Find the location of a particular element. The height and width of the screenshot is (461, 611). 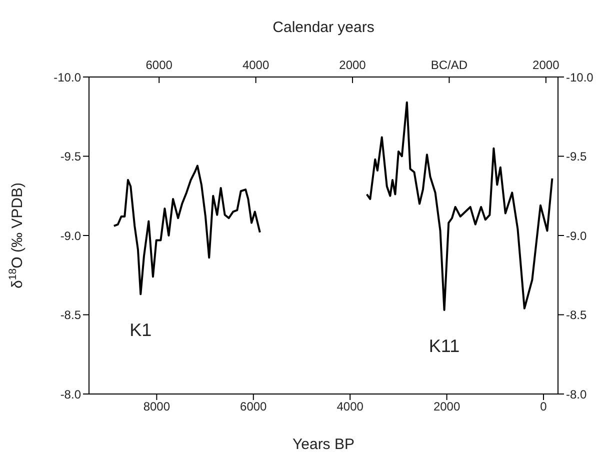

x2-tick-label: 6000 is located at coordinates (159, 65).